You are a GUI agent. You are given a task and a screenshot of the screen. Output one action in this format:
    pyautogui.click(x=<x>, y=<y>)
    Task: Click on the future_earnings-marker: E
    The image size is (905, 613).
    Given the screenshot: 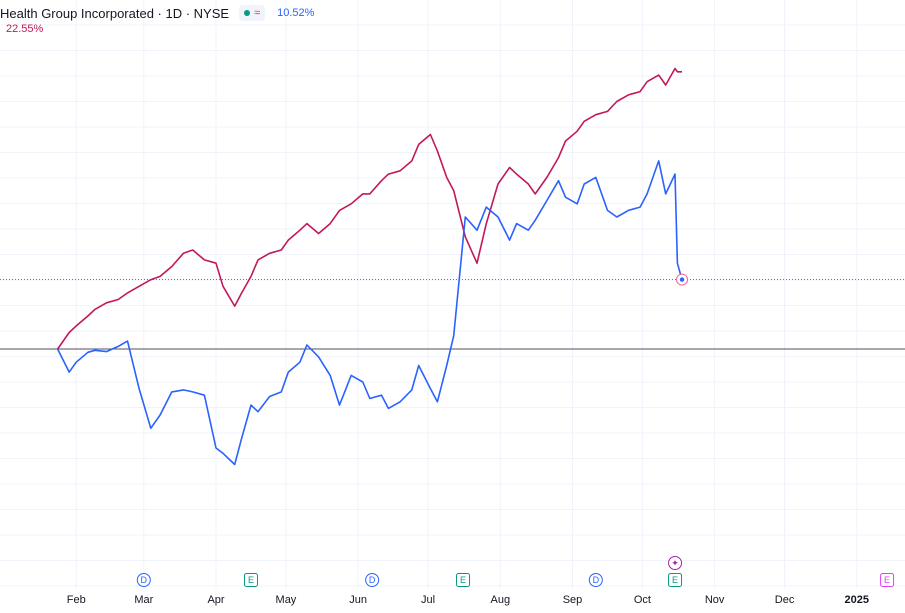 What is the action you would take?
    pyautogui.click(x=887, y=580)
    